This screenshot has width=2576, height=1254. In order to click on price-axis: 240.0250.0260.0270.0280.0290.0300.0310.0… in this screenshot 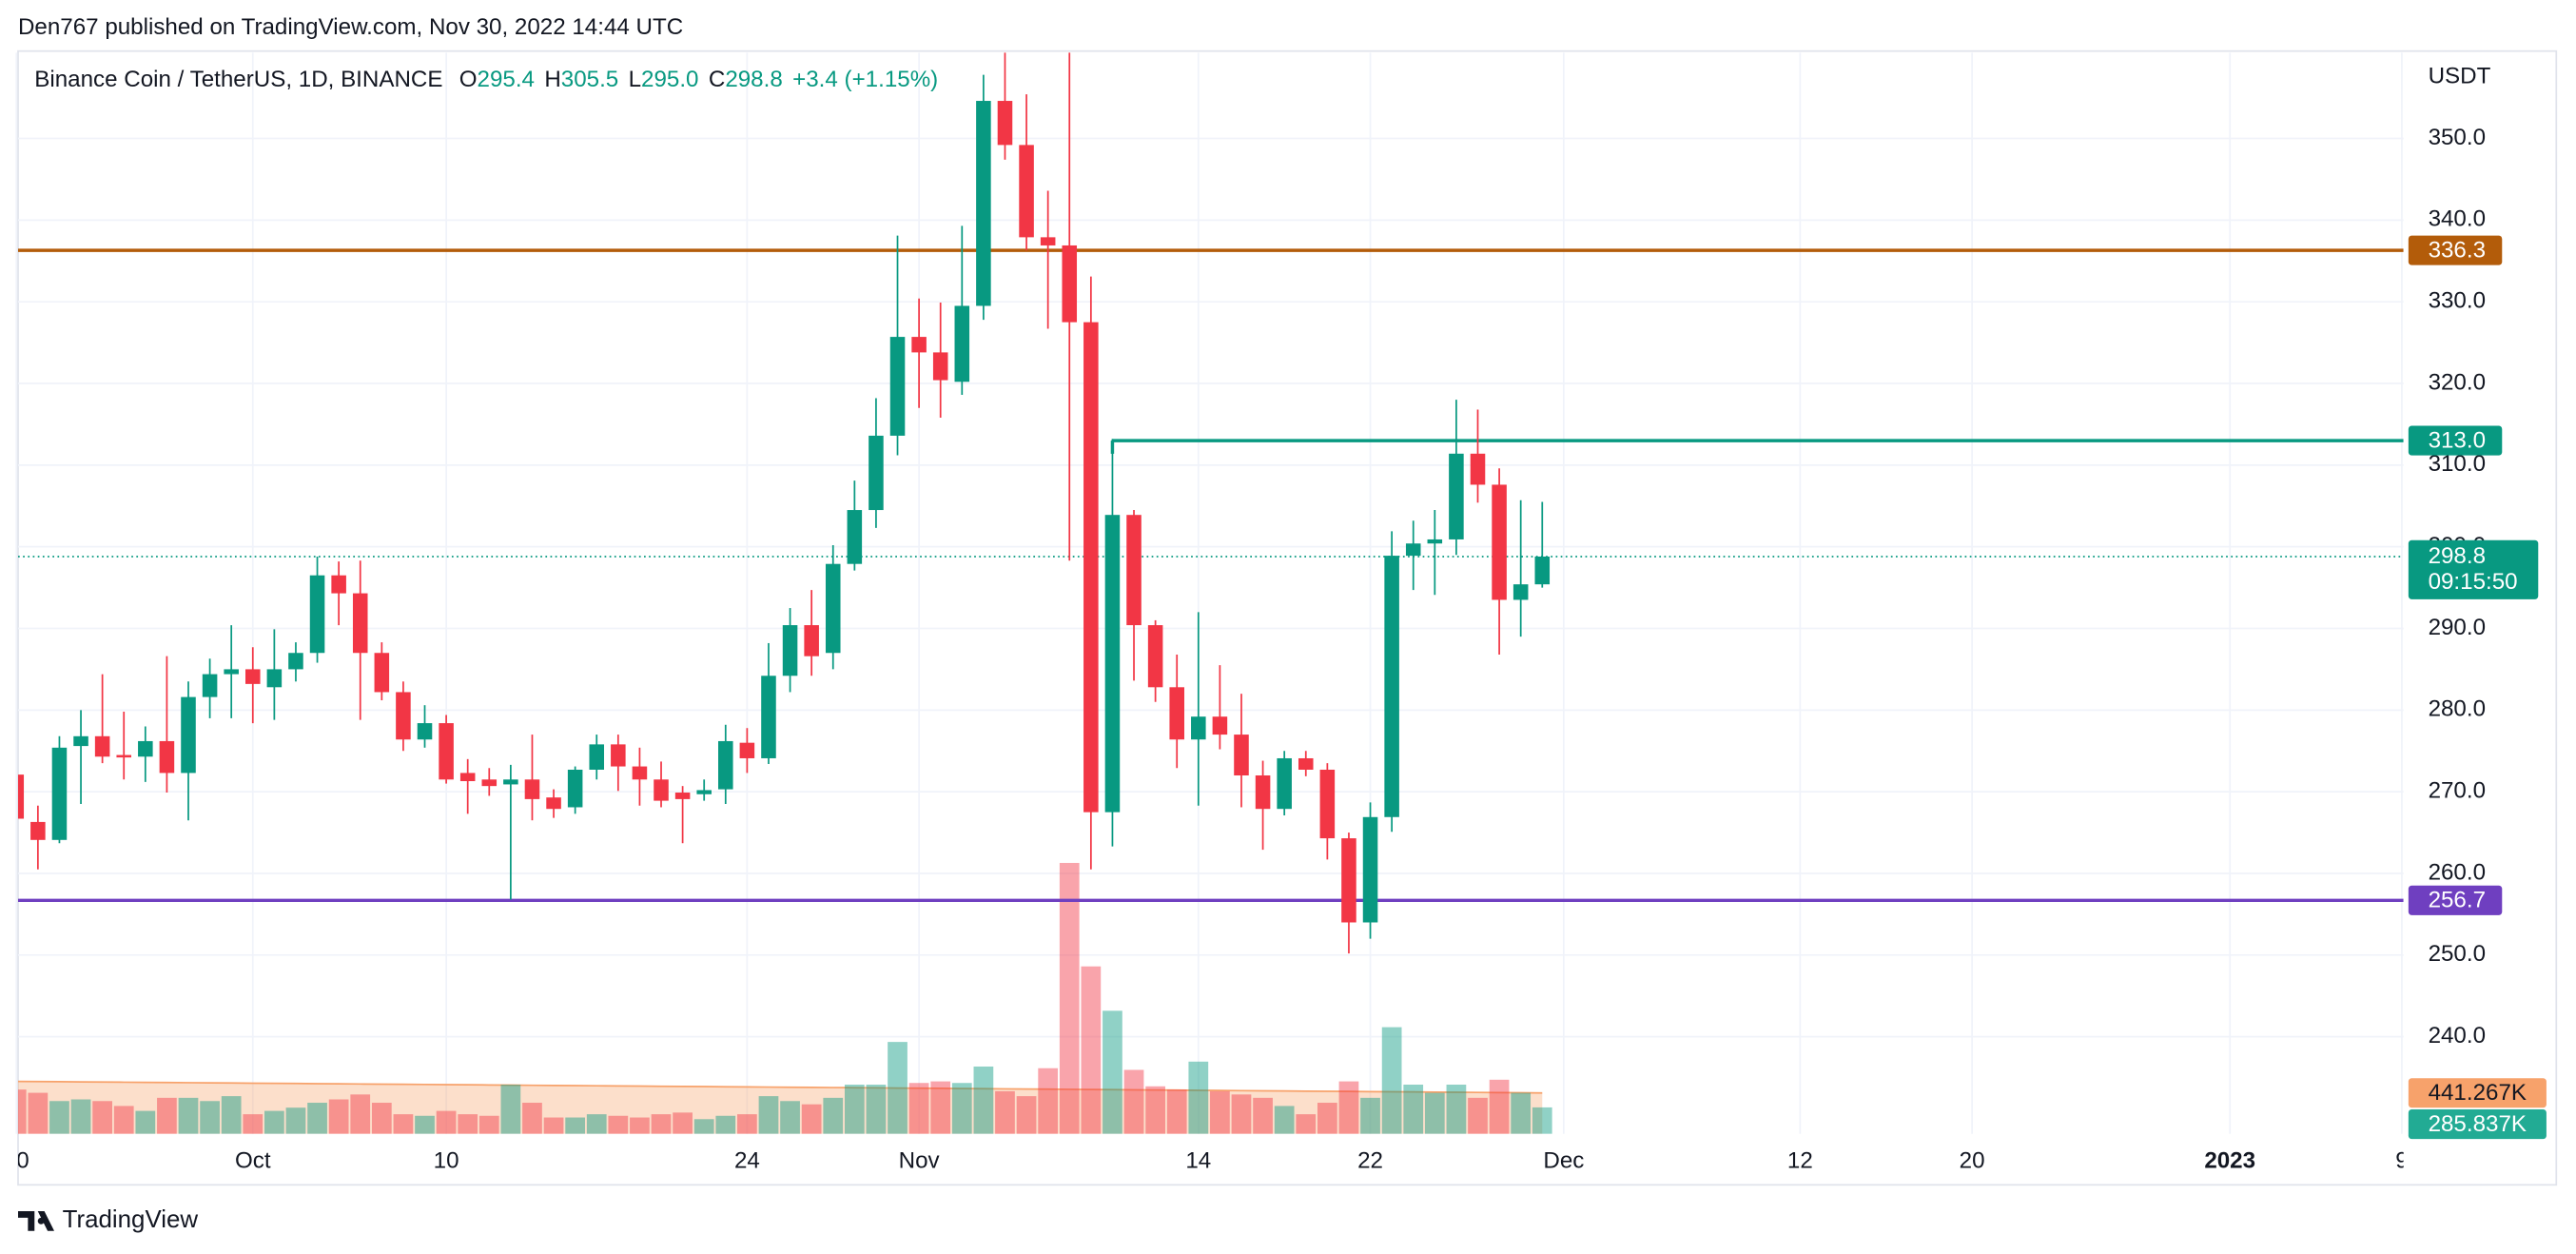, I will do `click(2477, 602)`.